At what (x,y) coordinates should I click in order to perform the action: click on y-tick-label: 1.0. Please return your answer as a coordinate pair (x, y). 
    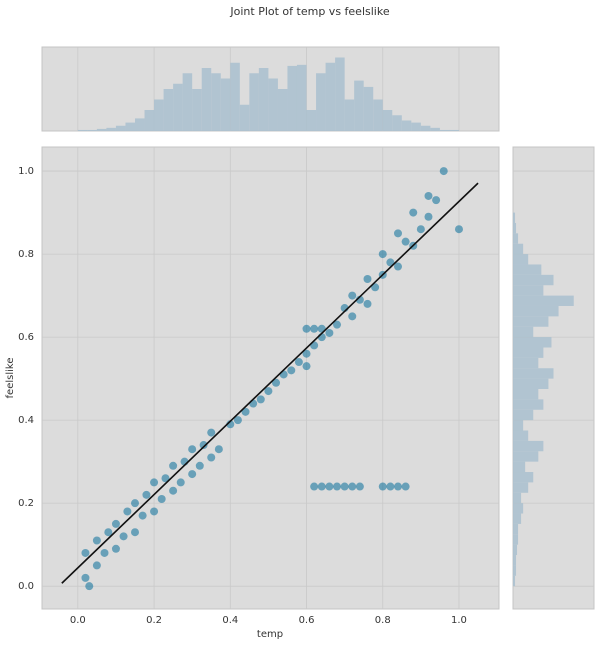
    Looking at the image, I should click on (26, 171).